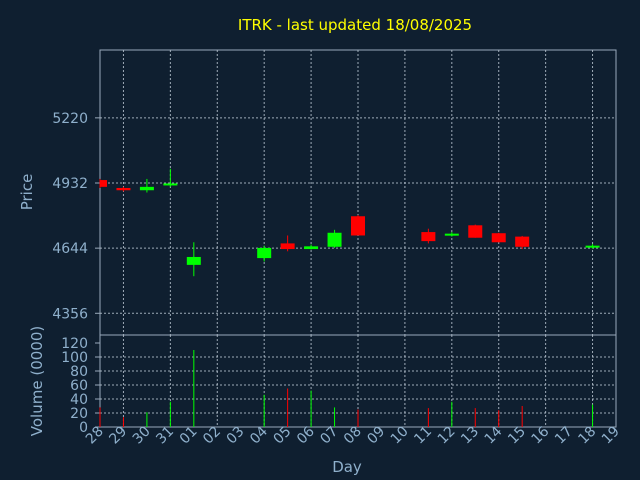 Image resolution: width=640 pixels, height=480 pixels. What do you see at coordinates (347, 467) in the screenshot?
I see `x-axis-label: Day` at bounding box center [347, 467].